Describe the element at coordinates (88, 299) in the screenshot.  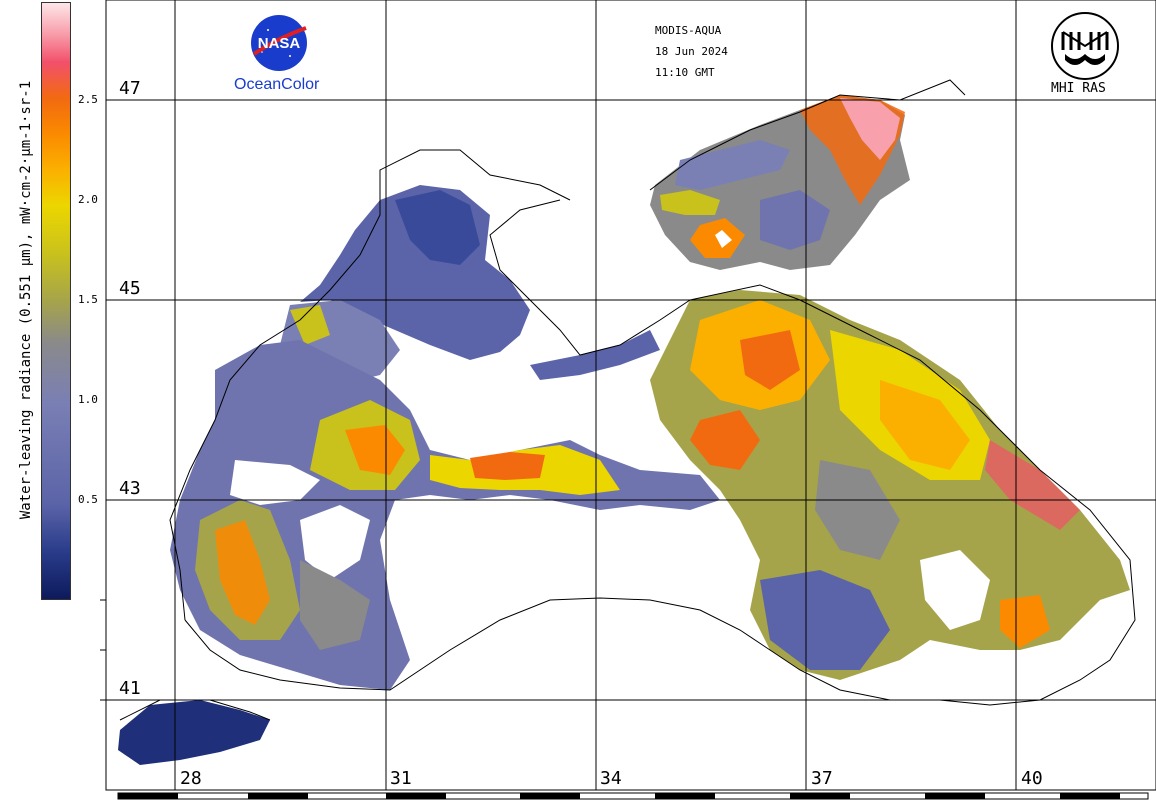
I see `colorbar-tick: 1.5` at that location.